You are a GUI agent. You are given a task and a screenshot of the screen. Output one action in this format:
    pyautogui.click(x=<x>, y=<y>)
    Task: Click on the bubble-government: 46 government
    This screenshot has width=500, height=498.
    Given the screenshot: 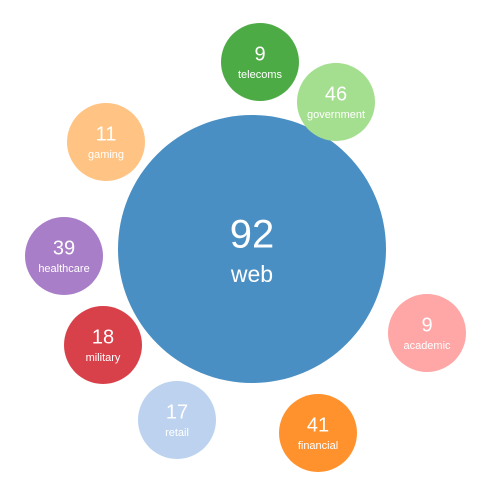 What is the action you would take?
    pyautogui.click(x=336, y=102)
    